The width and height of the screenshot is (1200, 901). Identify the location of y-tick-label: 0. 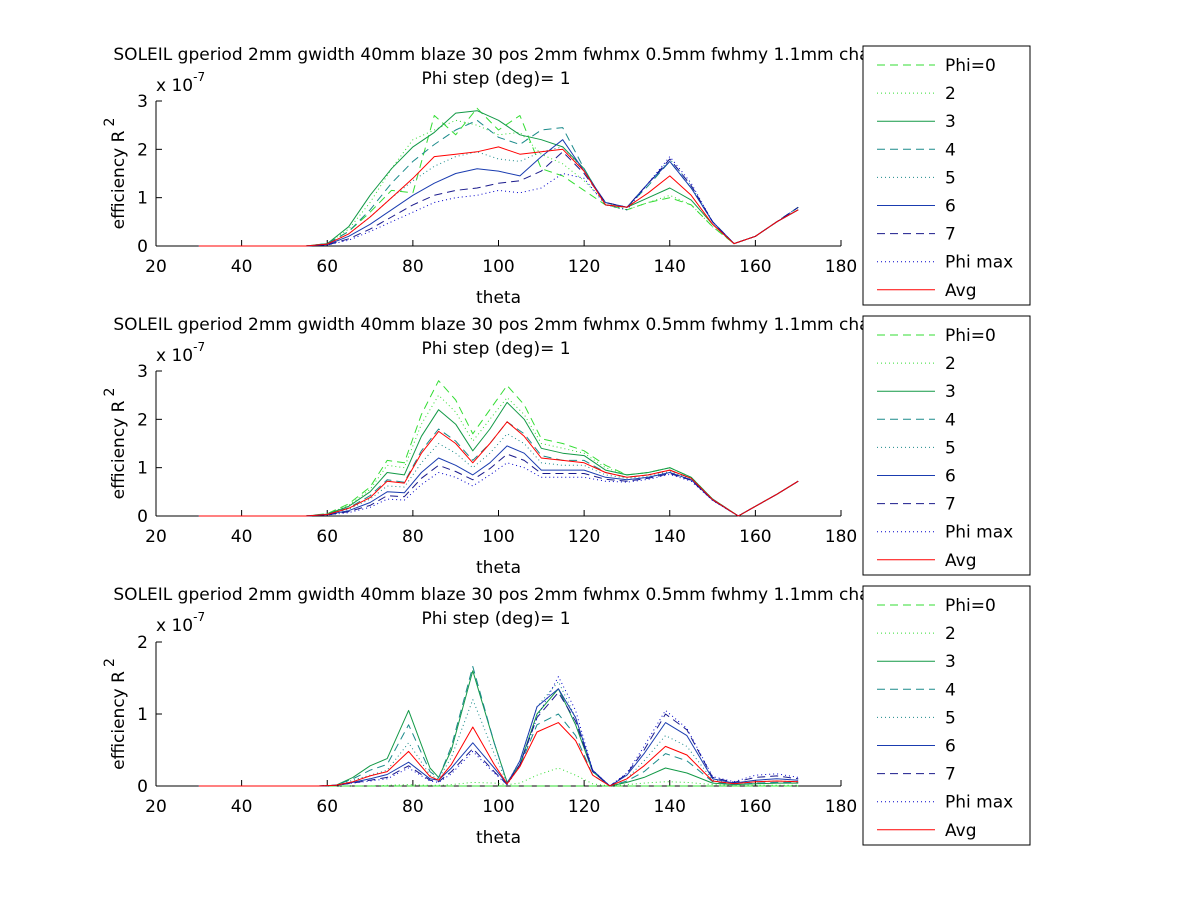
(142, 787).